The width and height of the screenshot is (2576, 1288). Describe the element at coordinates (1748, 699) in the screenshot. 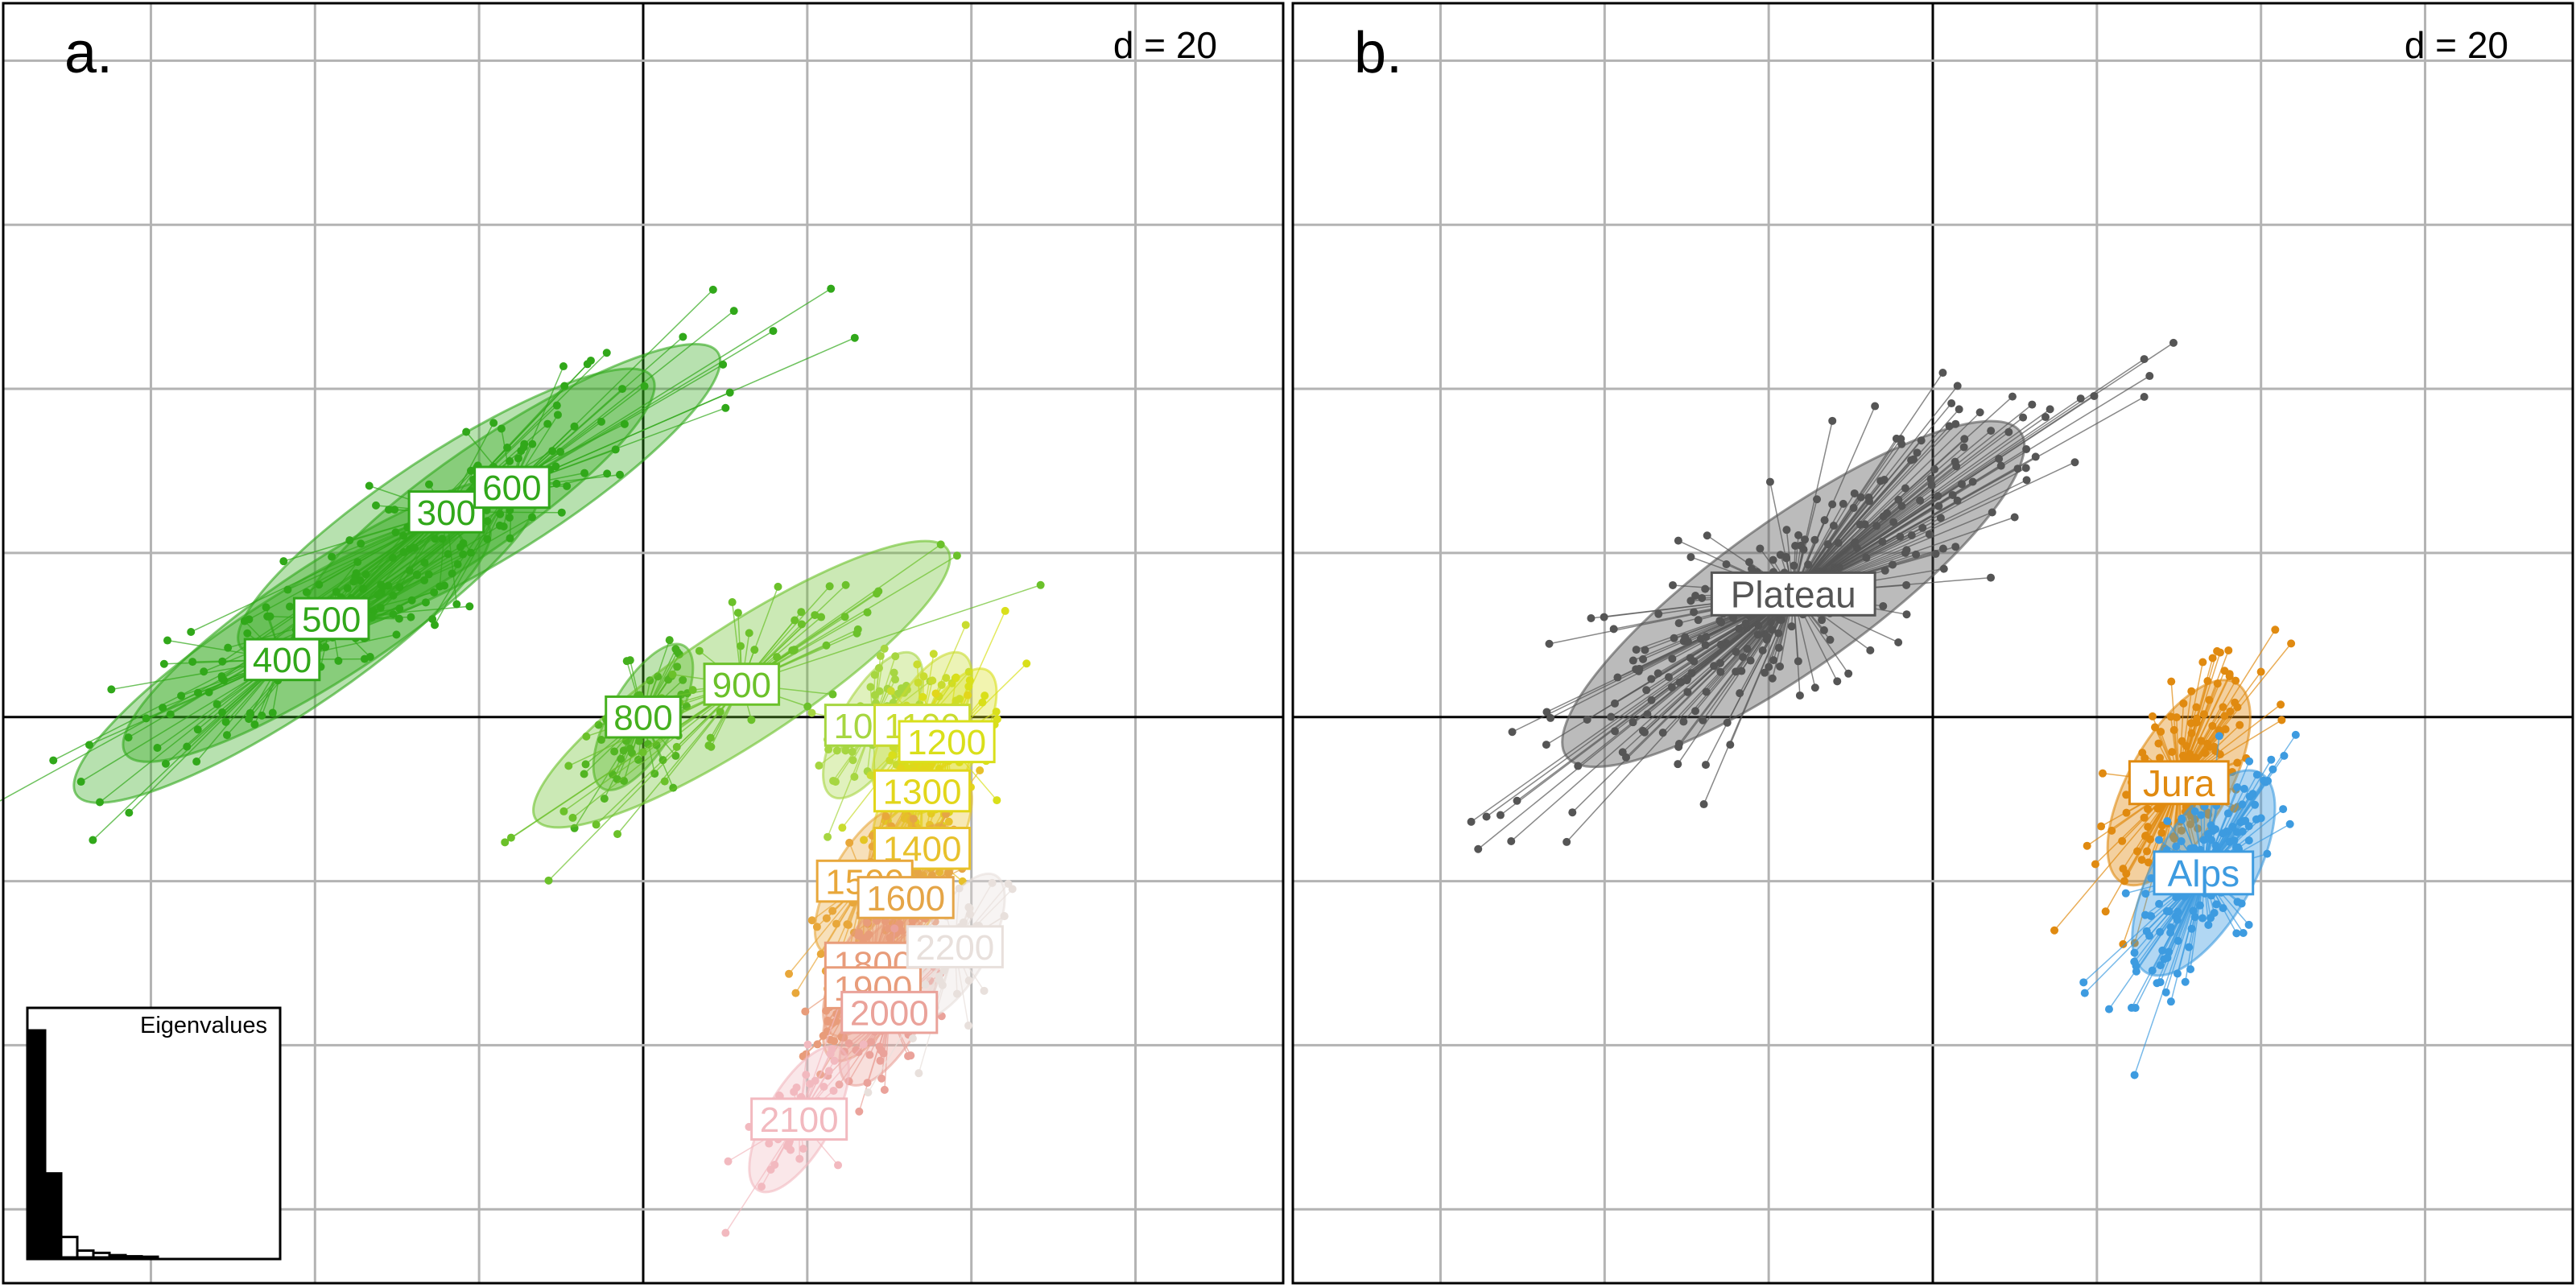

I see `spoke-Plateau` at that location.